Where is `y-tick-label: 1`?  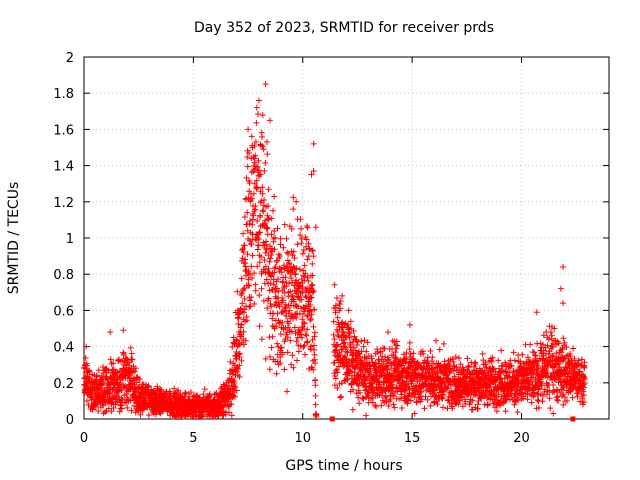 y-tick-label: 1 is located at coordinates (70, 239).